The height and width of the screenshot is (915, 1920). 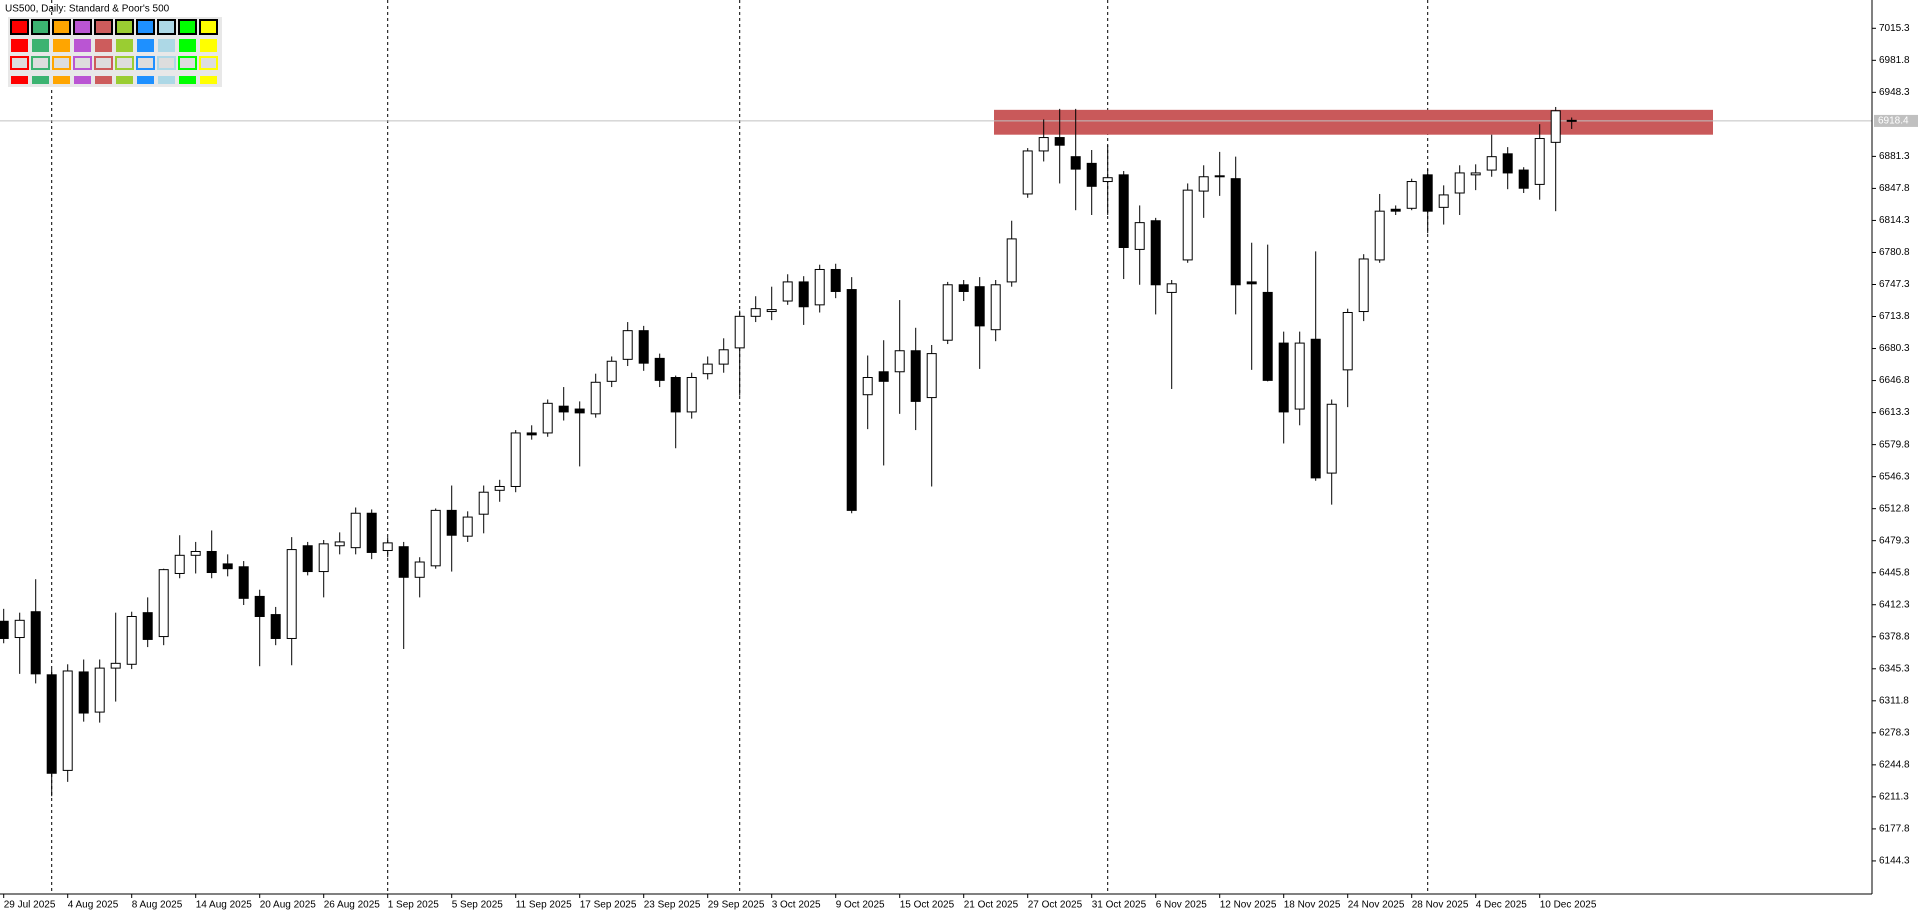 What do you see at coordinates (30, 905) in the screenshot?
I see `x-tick-label: 29 Jul 2025` at bounding box center [30, 905].